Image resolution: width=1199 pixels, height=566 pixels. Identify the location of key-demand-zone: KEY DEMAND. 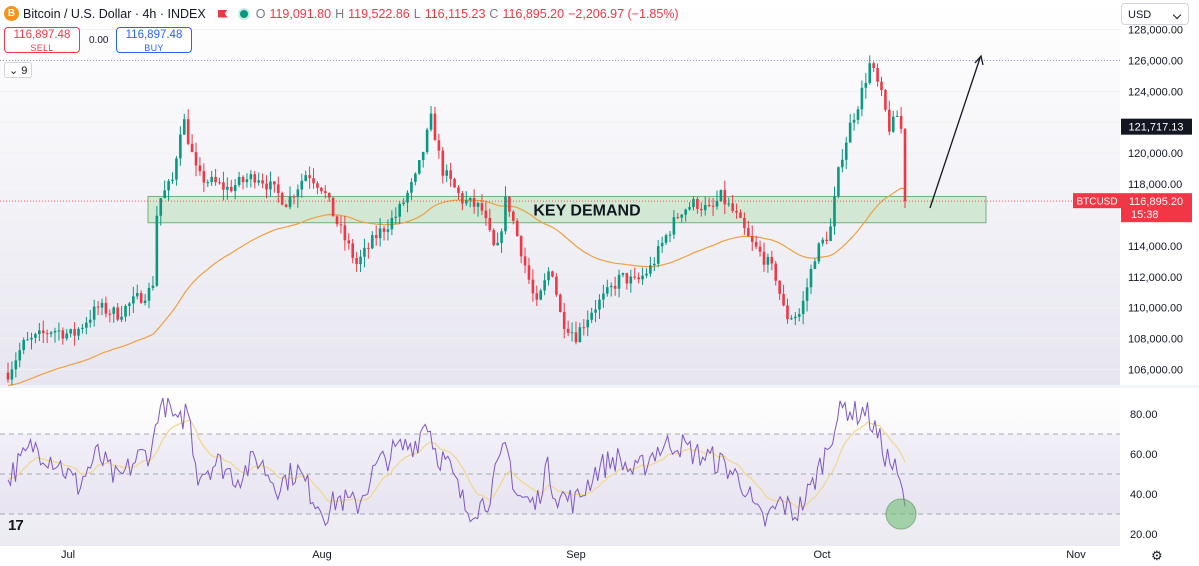
(567, 209).